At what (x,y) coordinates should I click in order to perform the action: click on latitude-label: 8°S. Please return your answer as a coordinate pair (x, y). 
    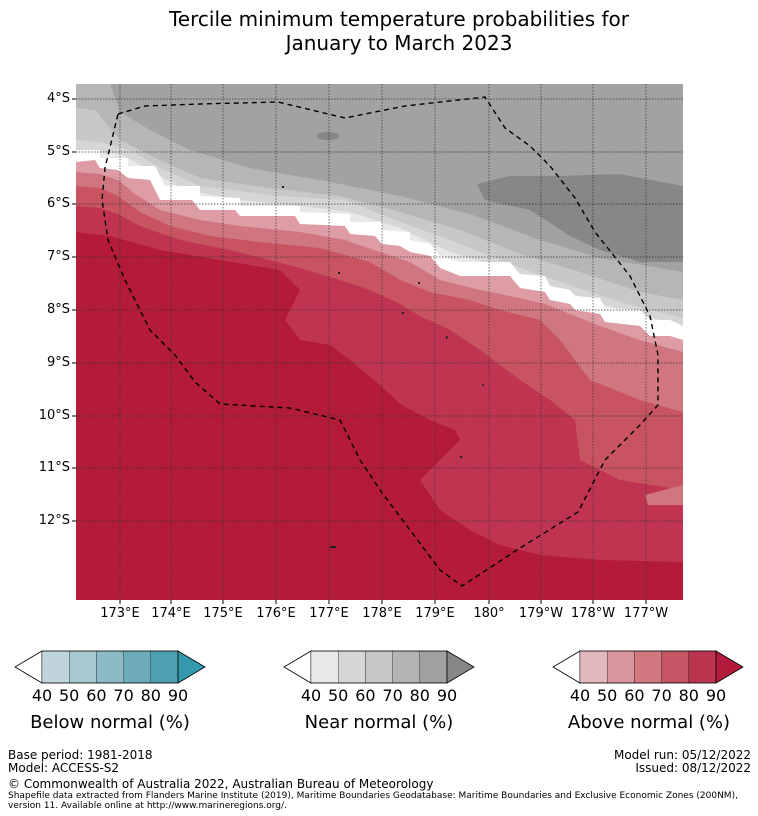
    Looking at the image, I should click on (58, 309).